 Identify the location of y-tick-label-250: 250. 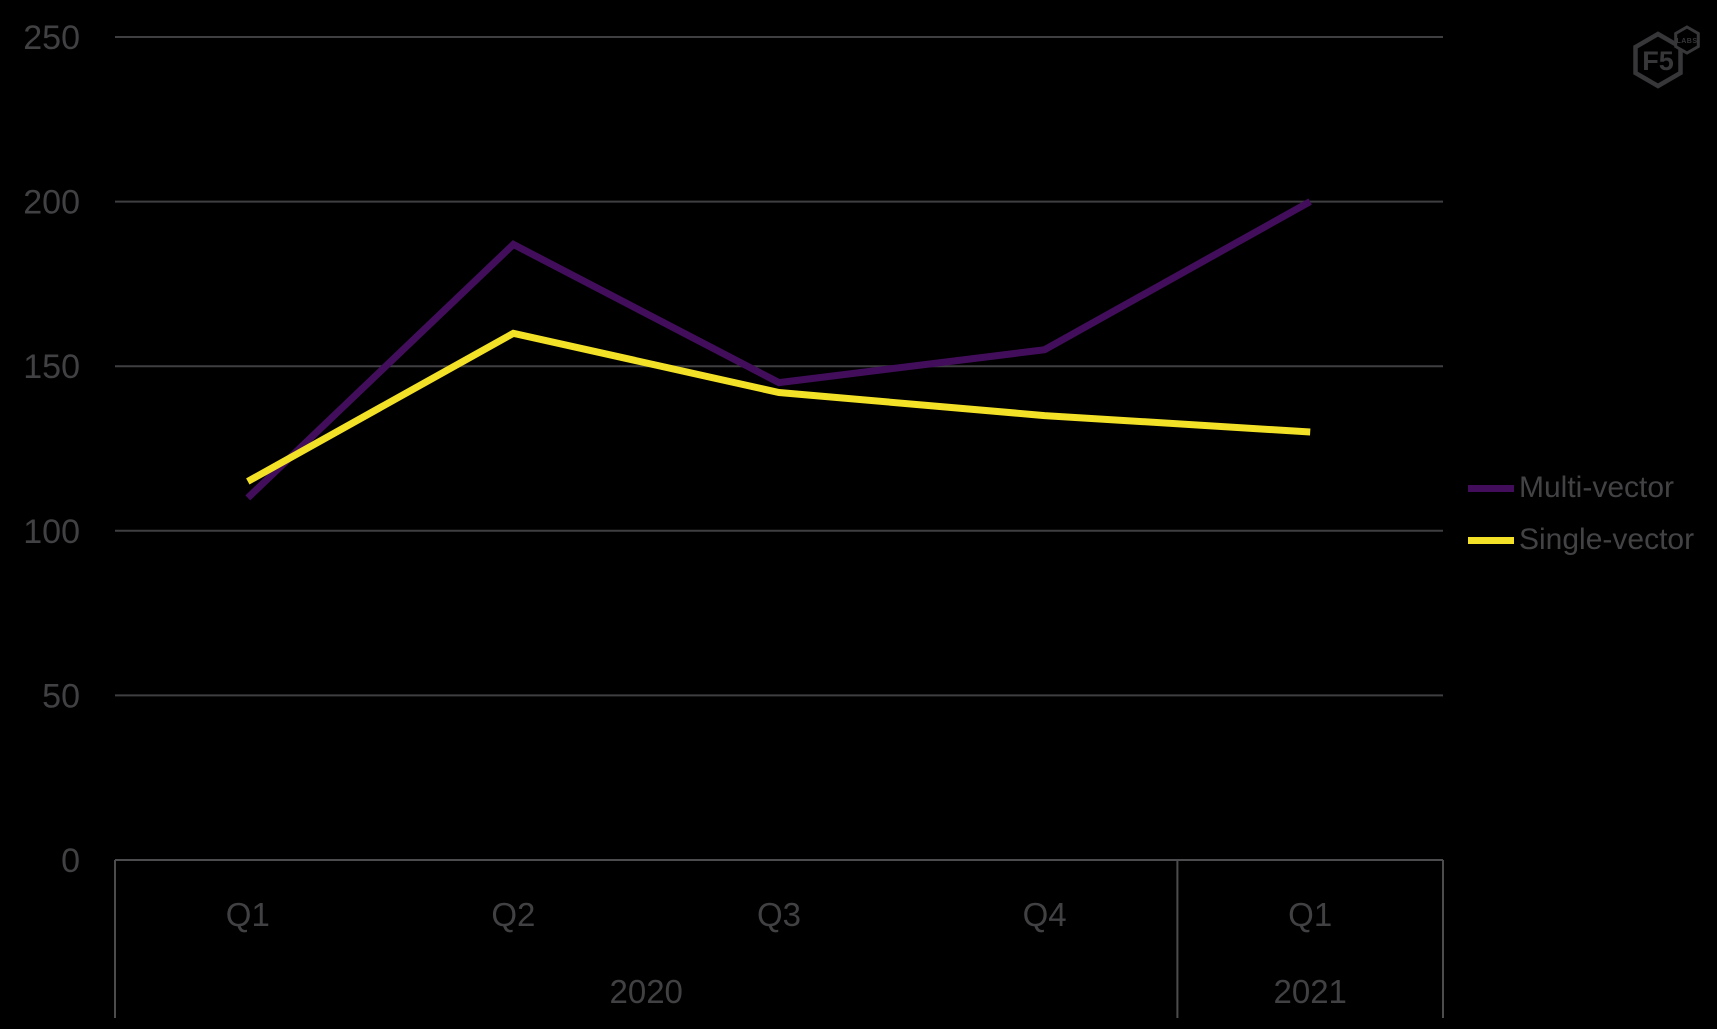
(51, 38).